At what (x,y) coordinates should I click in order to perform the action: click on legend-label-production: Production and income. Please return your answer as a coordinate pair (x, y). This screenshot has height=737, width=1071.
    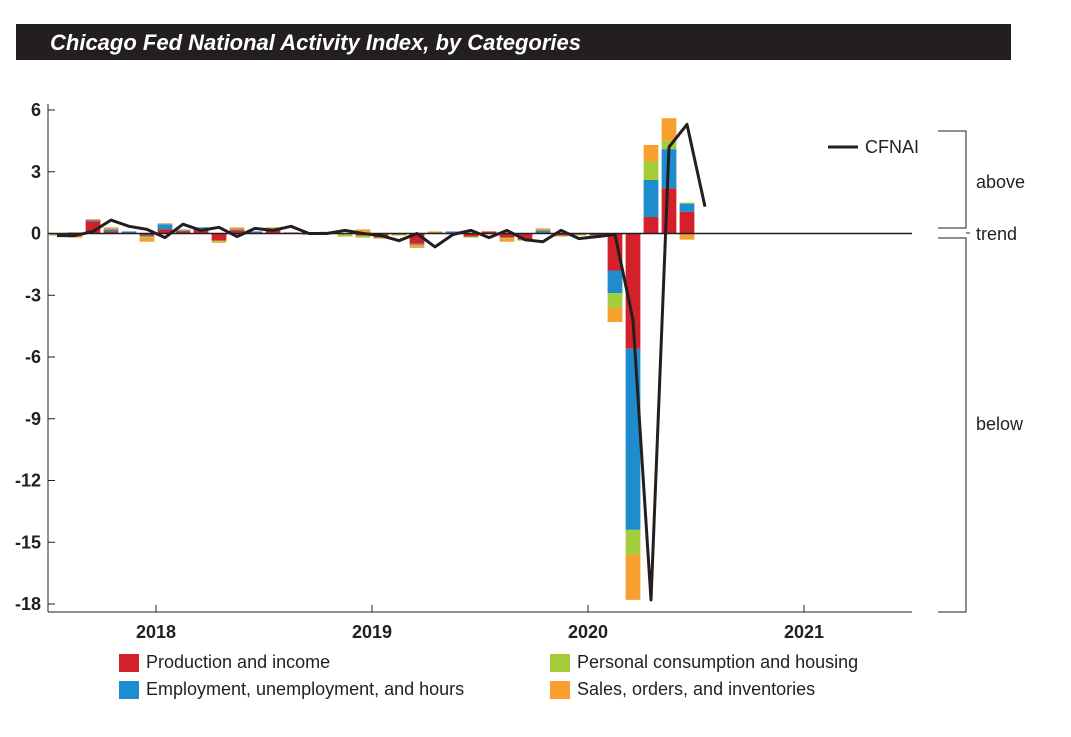
    Looking at the image, I should click on (238, 662).